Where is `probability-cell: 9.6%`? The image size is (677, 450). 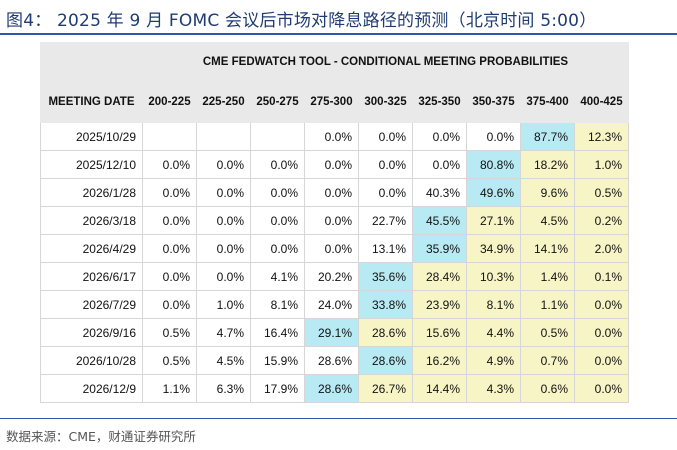
probability-cell: 9.6% is located at coordinates (547, 192).